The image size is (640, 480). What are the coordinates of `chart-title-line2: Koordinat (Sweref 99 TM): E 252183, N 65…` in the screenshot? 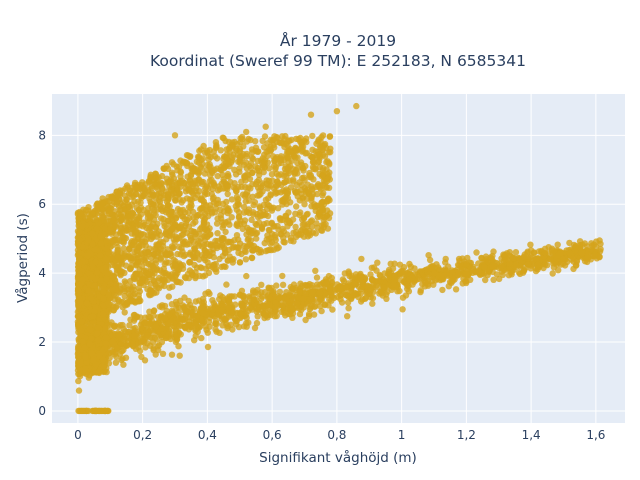 It's located at (338, 61).